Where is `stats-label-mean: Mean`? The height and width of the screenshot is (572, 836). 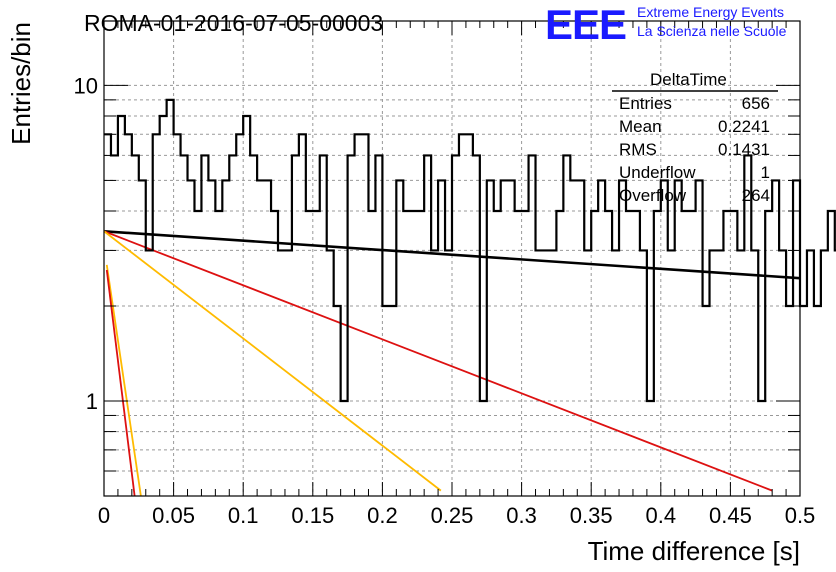
stats-label-mean: Mean is located at coordinates (640, 126).